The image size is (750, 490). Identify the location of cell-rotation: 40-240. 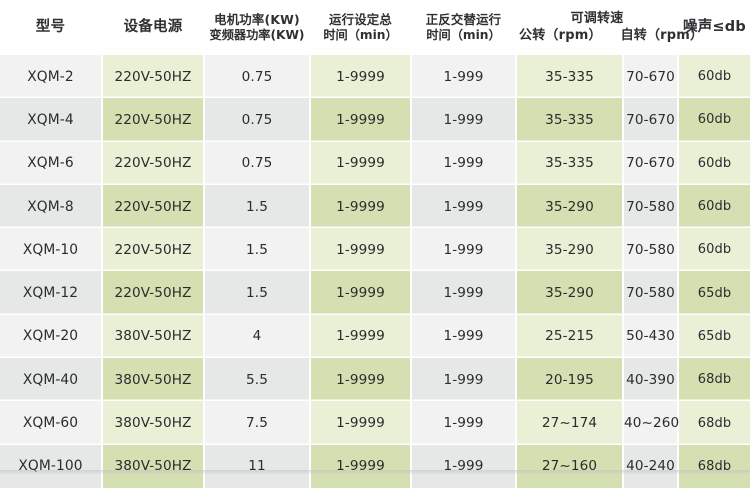
(651, 466).